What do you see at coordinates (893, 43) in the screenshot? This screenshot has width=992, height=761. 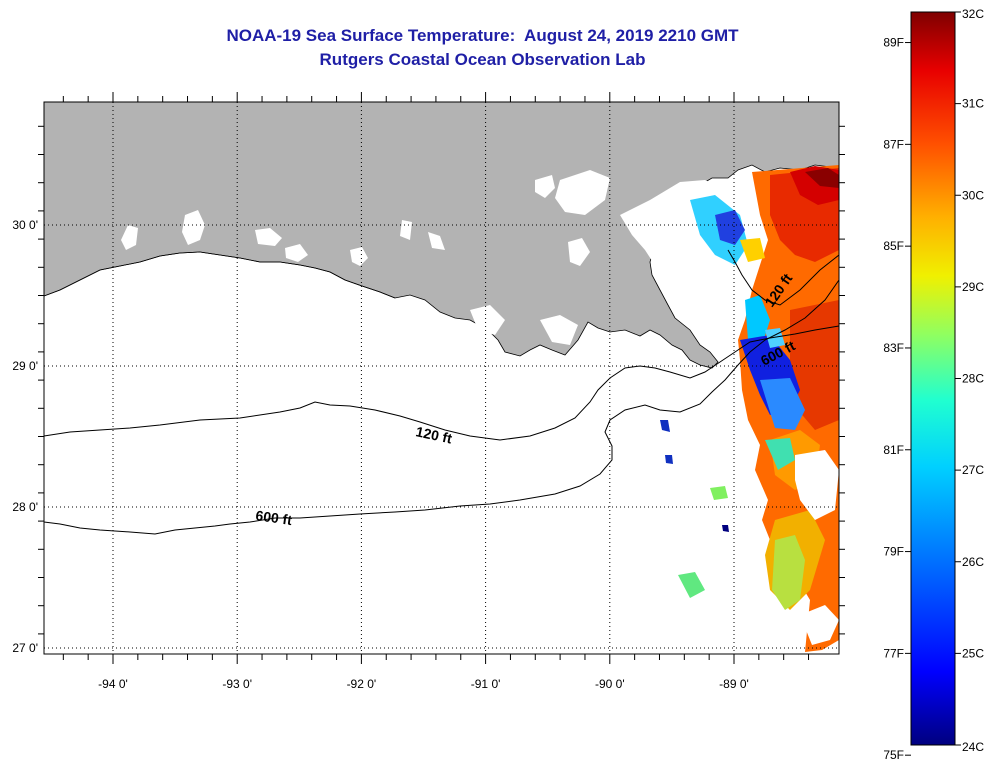 I see `fahrenheit-label: 89F` at bounding box center [893, 43].